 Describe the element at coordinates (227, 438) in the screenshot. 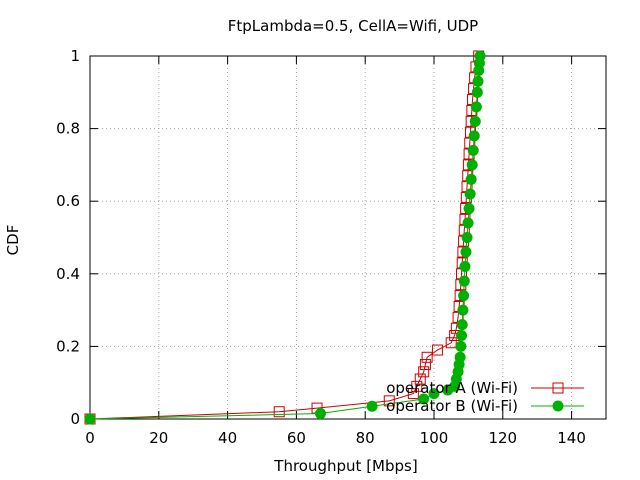

I see `x-tick-label: 40` at that location.